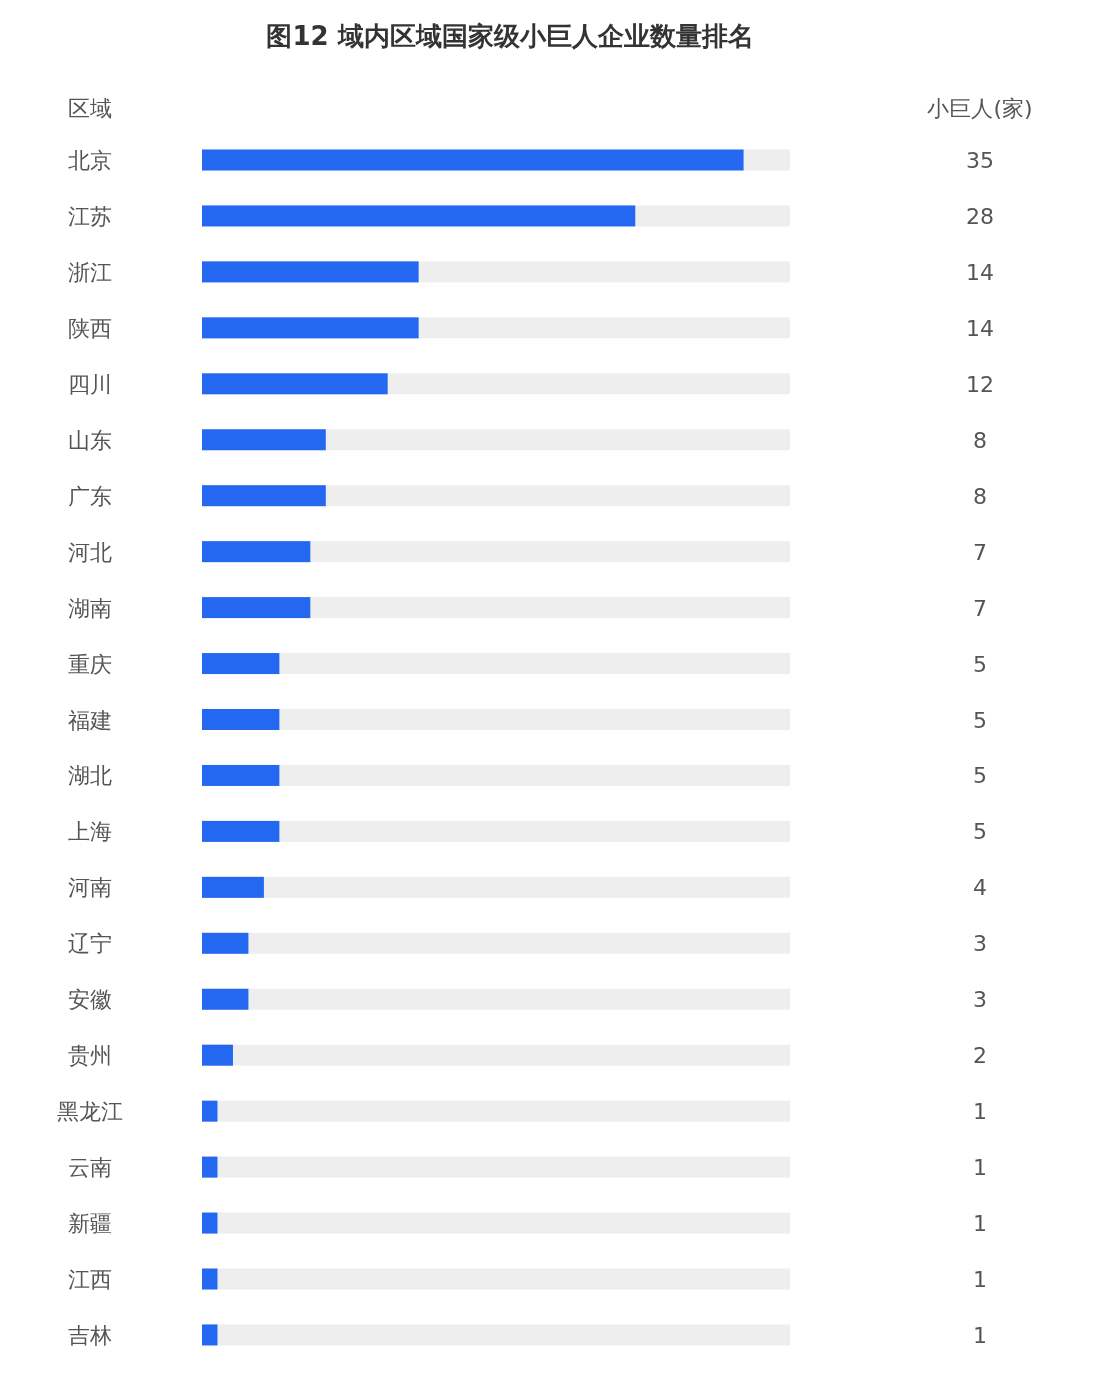 The image size is (1111, 1393). What do you see at coordinates (90, 1335) in the screenshot?
I see `y-tick-label: 吉林` at bounding box center [90, 1335].